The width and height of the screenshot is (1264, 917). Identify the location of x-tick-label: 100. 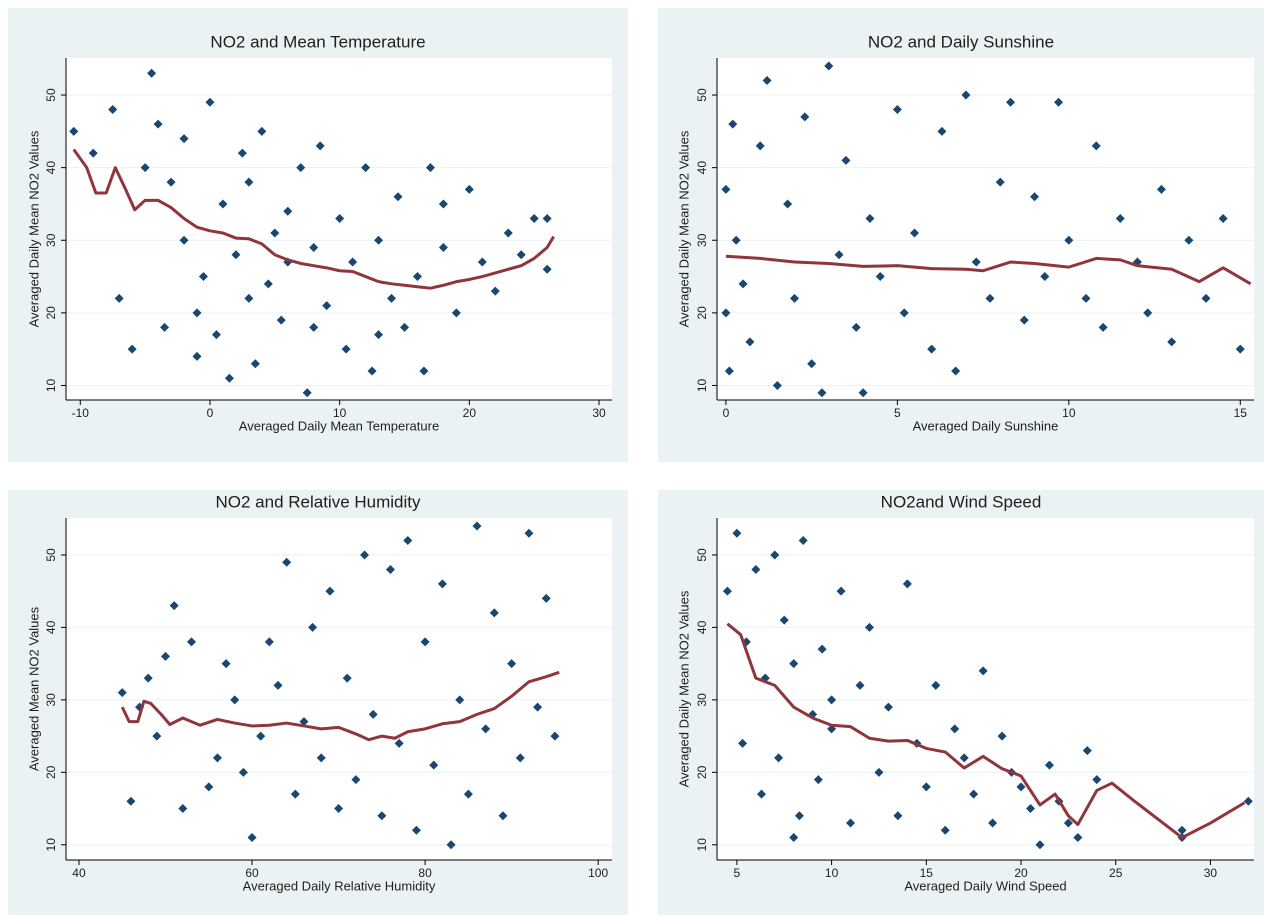
(598, 873).